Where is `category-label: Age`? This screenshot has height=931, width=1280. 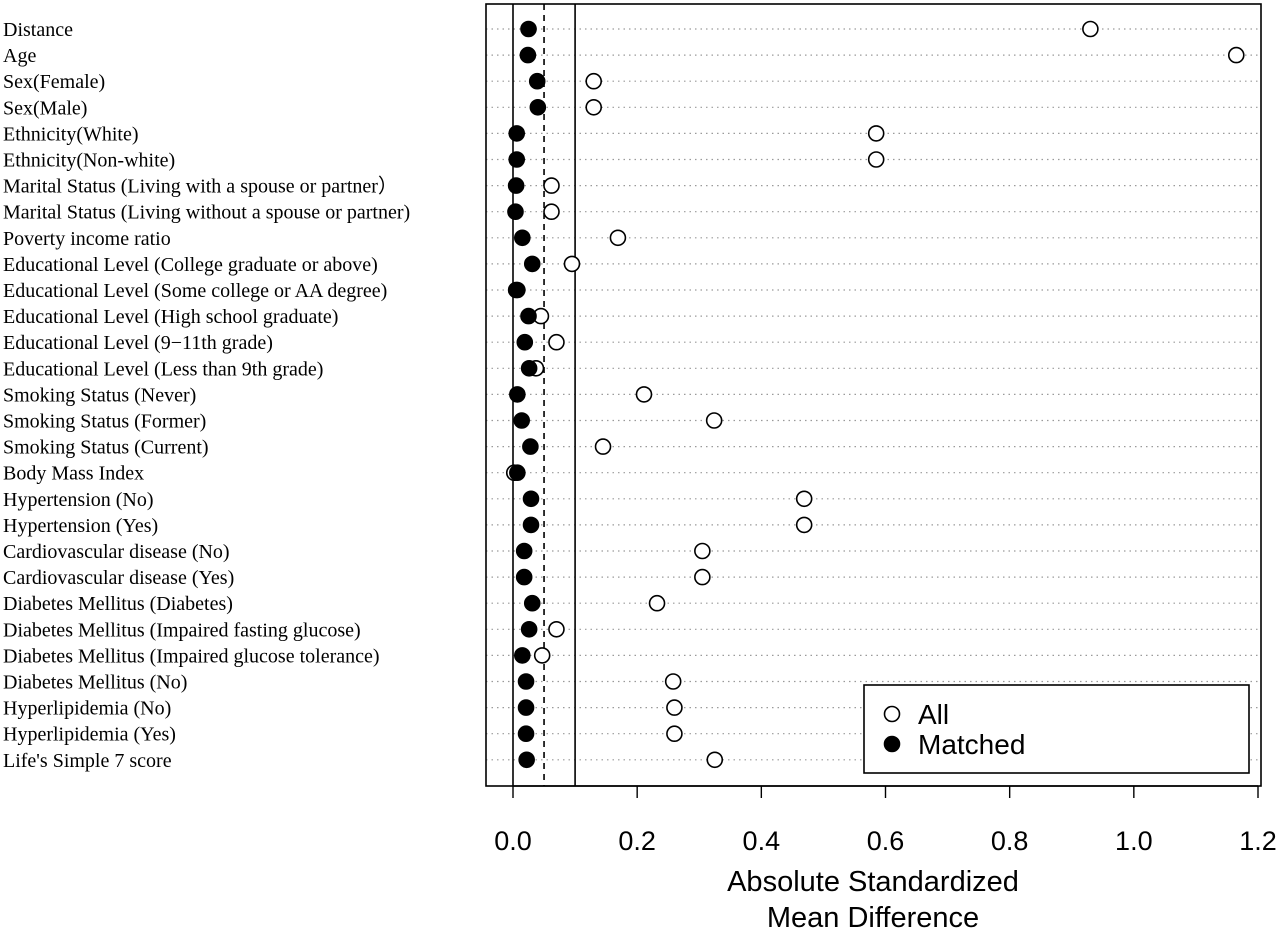 category-label: Age is located at coordinates (19, 56).